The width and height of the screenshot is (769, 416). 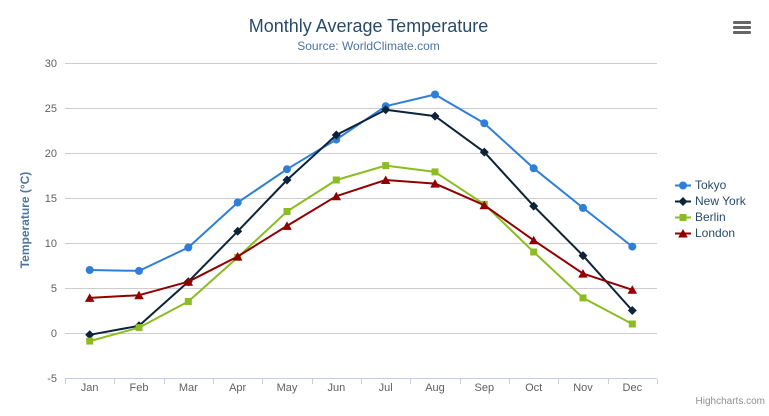 I want to click on legend-item-tokyo: Tokyo, so click(x=710, y=185).